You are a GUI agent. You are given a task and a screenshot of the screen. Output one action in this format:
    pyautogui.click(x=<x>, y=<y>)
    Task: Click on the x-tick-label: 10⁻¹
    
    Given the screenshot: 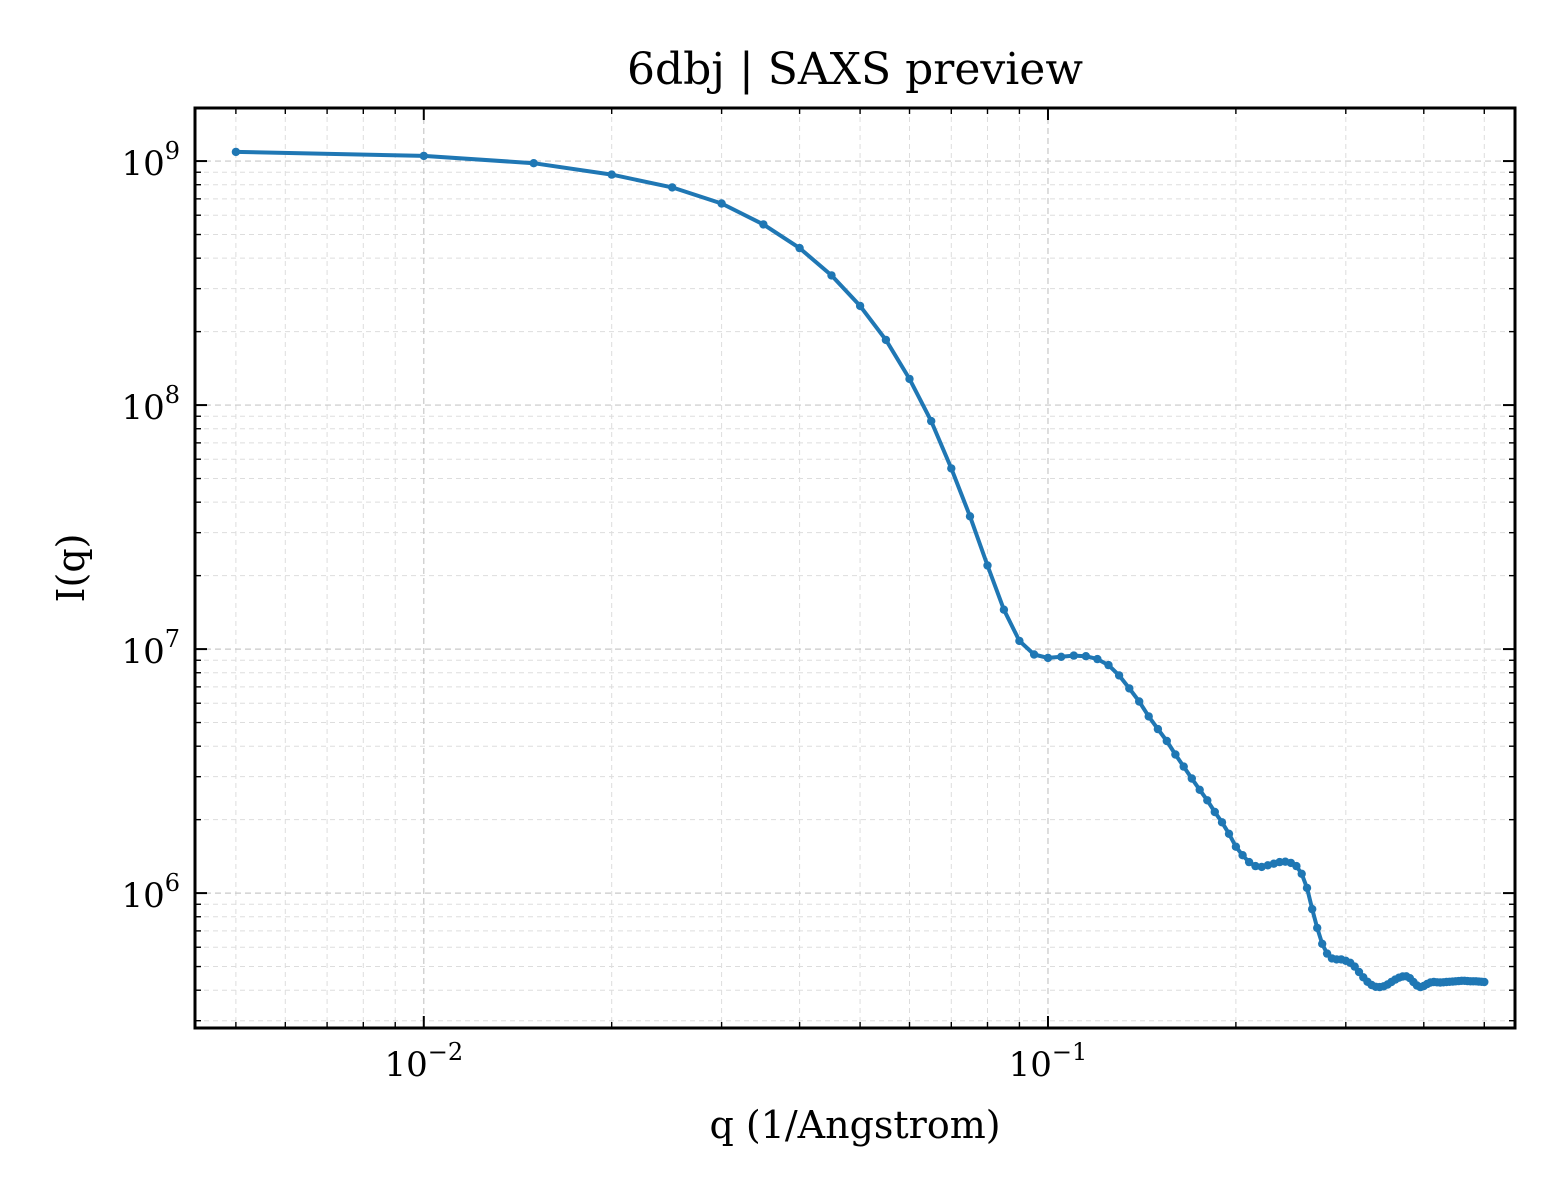 What is the action you would take?
    pyautogui.click(x=1048, y=1061)
    